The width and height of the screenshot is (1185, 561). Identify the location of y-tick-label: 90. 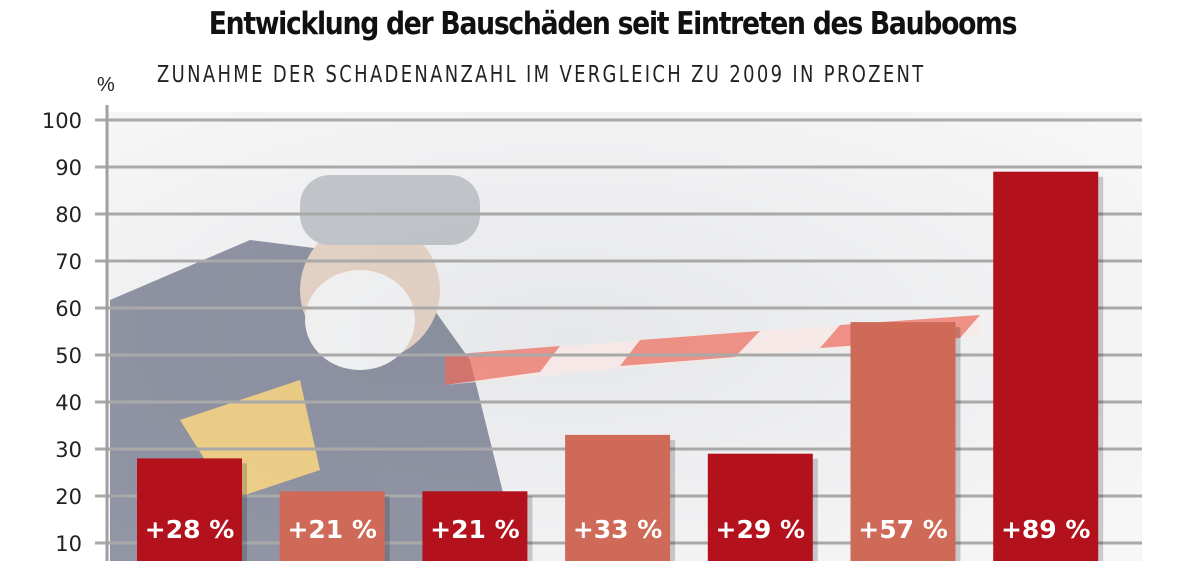
(68, 168).